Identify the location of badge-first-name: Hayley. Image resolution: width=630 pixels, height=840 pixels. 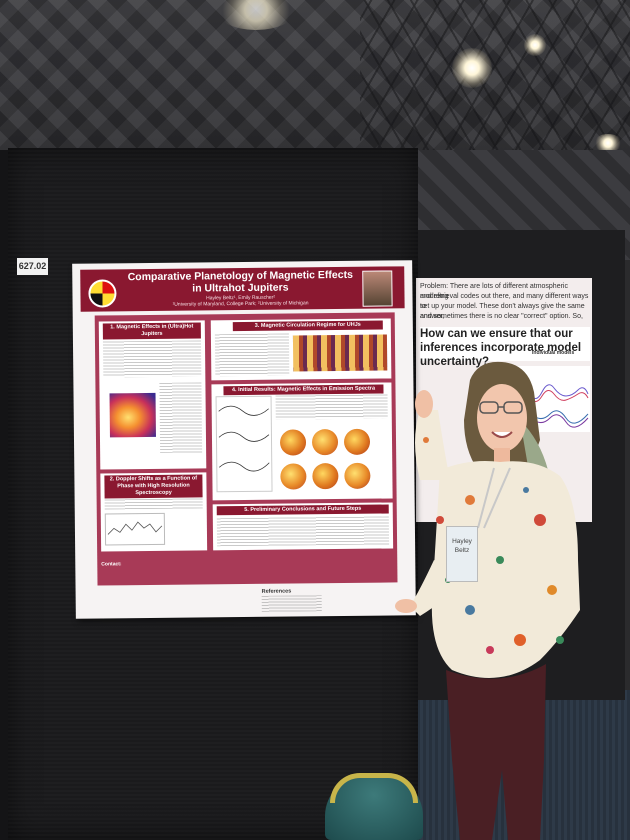
(462, 541).